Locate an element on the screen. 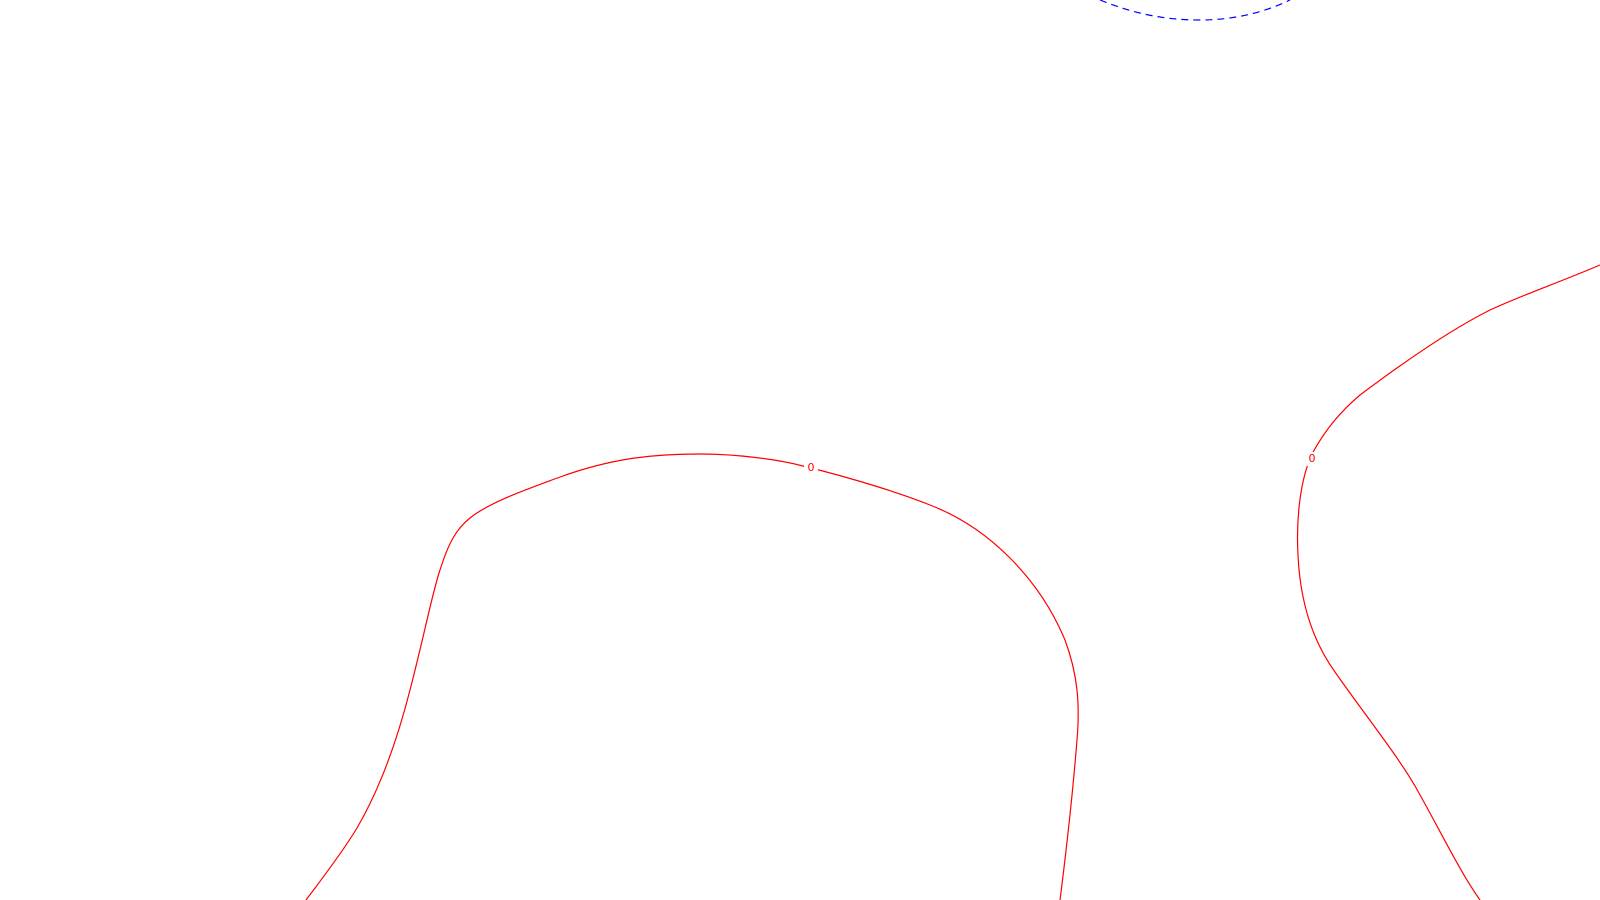 This screenshot has height=900, width=1600. label-right-background is located at coordinates (1312, 459).